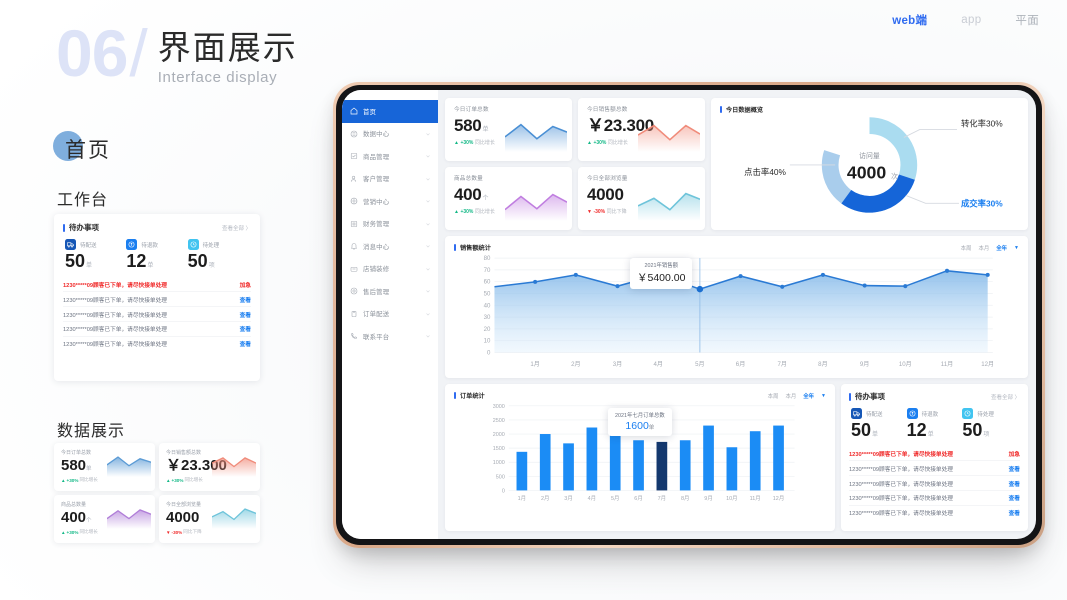  What do you see at coordinates (390, 336) in the screenshot?
I see `sidebar-item-contact-platform: 联系平台` at bounding box center [390, 336].